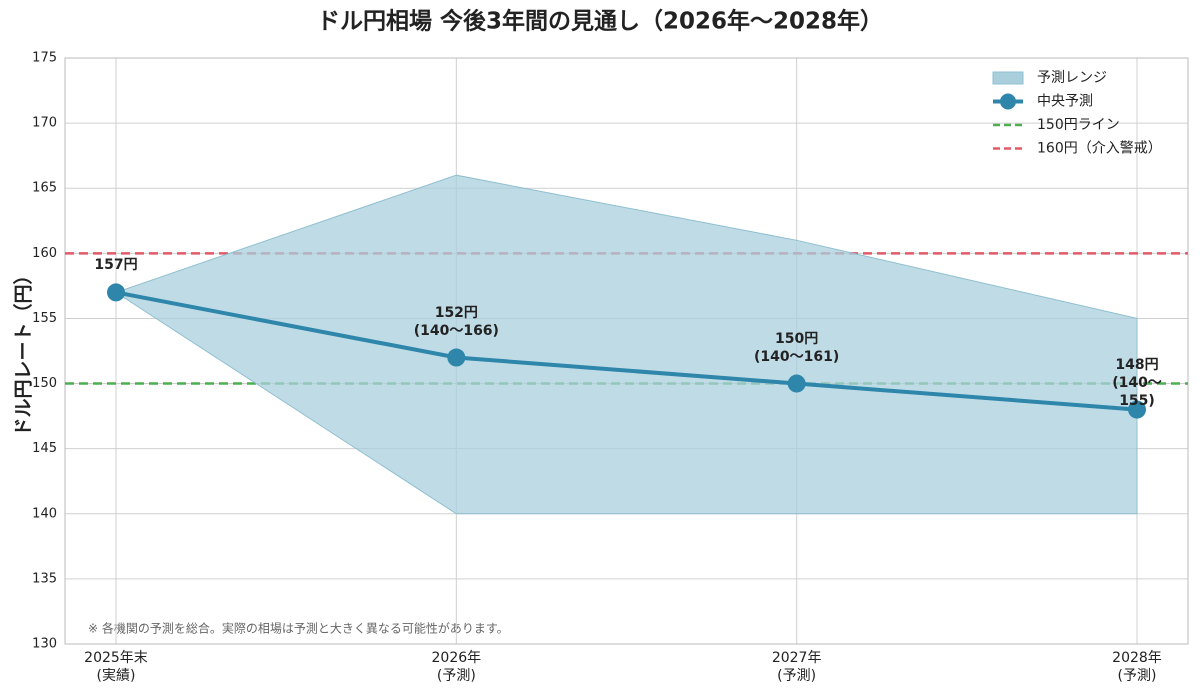 The width and height of the screenshot is (1200, 697). What do you see at coordinates (23, 350) in the screenshot?
I see `y-axis-label: ドル円レート（円）` at bounding box center [23, 350].